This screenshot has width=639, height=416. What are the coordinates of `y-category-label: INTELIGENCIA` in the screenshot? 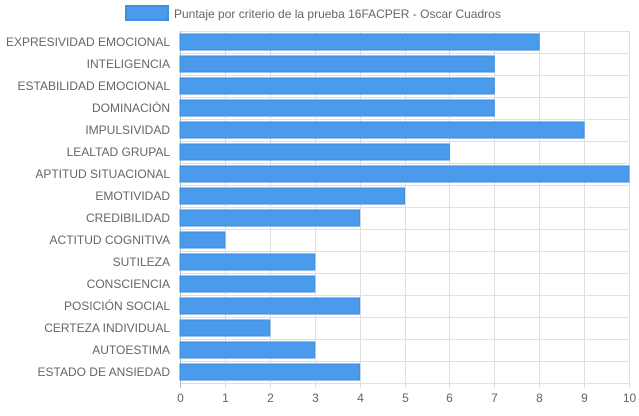 It's located at (128, 64).